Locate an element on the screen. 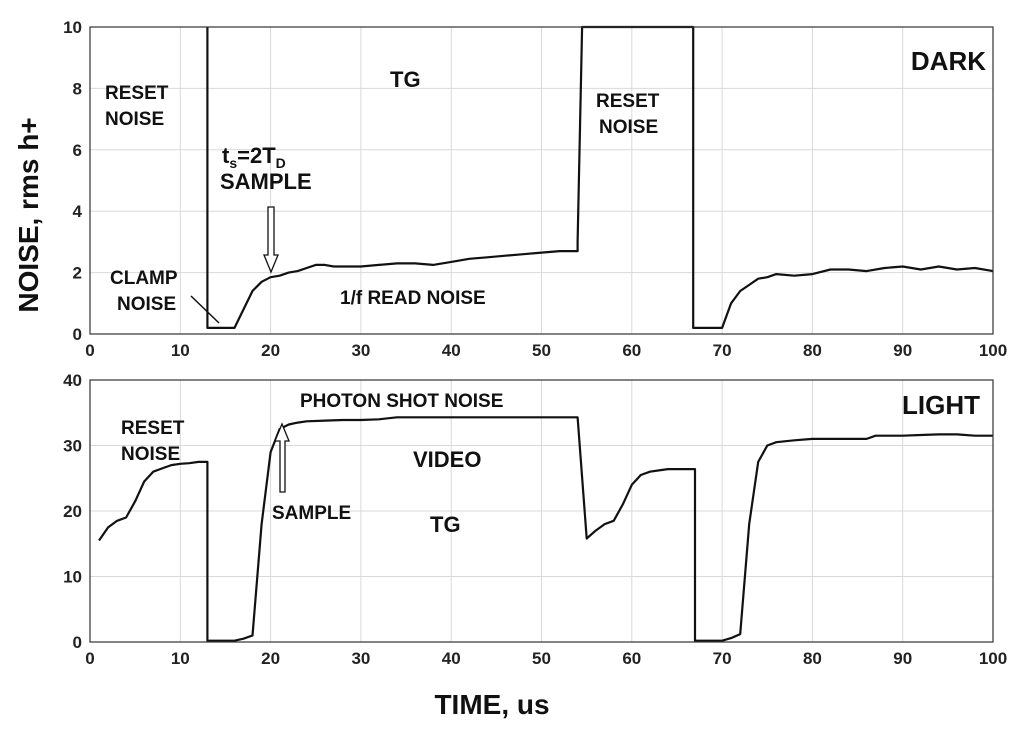  light-x-tick-label: 10 is located at coordinates (180, 658).